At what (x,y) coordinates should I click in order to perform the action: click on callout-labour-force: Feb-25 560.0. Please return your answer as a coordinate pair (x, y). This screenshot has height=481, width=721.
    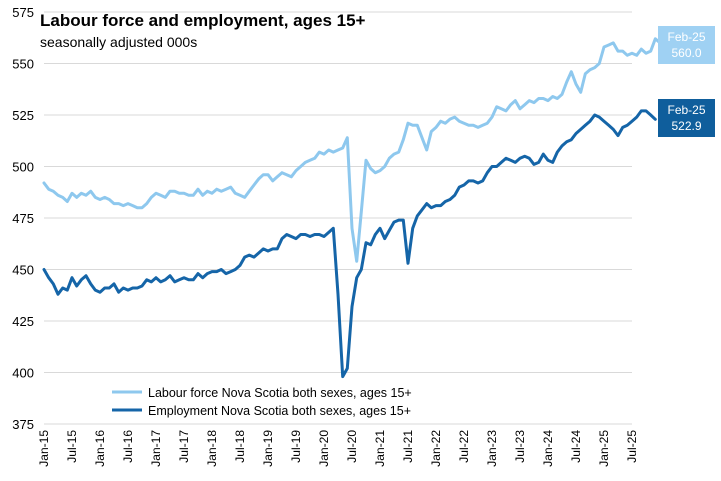
    Looking at the image, I should click on (686, 45).